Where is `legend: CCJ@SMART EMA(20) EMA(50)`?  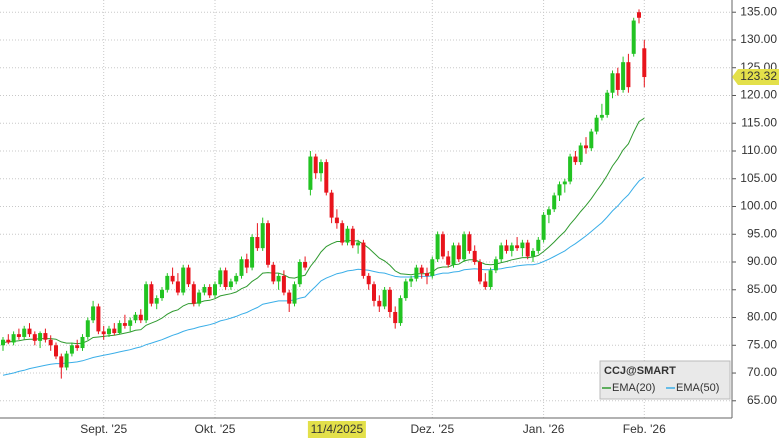 legend: CCJ@SMART EMA(20) EMA(50) is located at coordinates (665, 380).